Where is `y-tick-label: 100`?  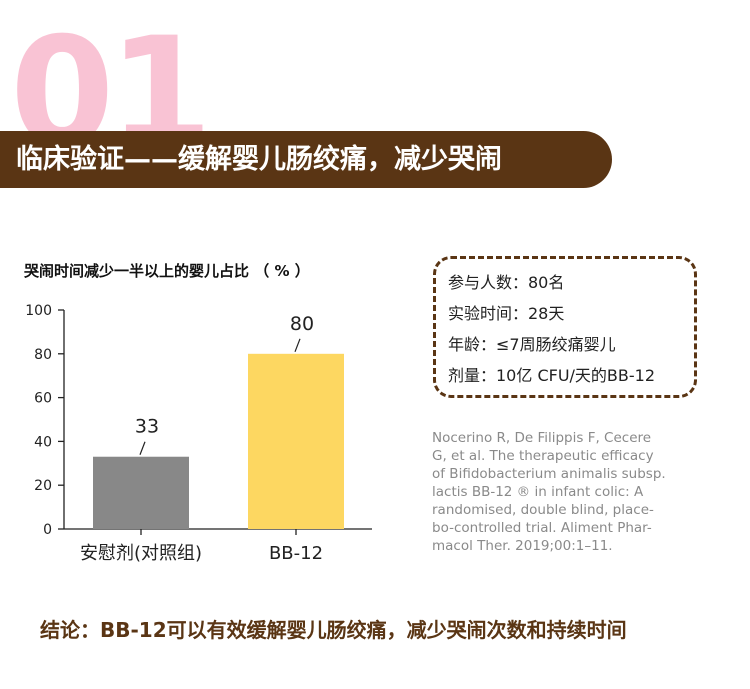 y-tick-label: 100 is located at coordinates (38, 311).